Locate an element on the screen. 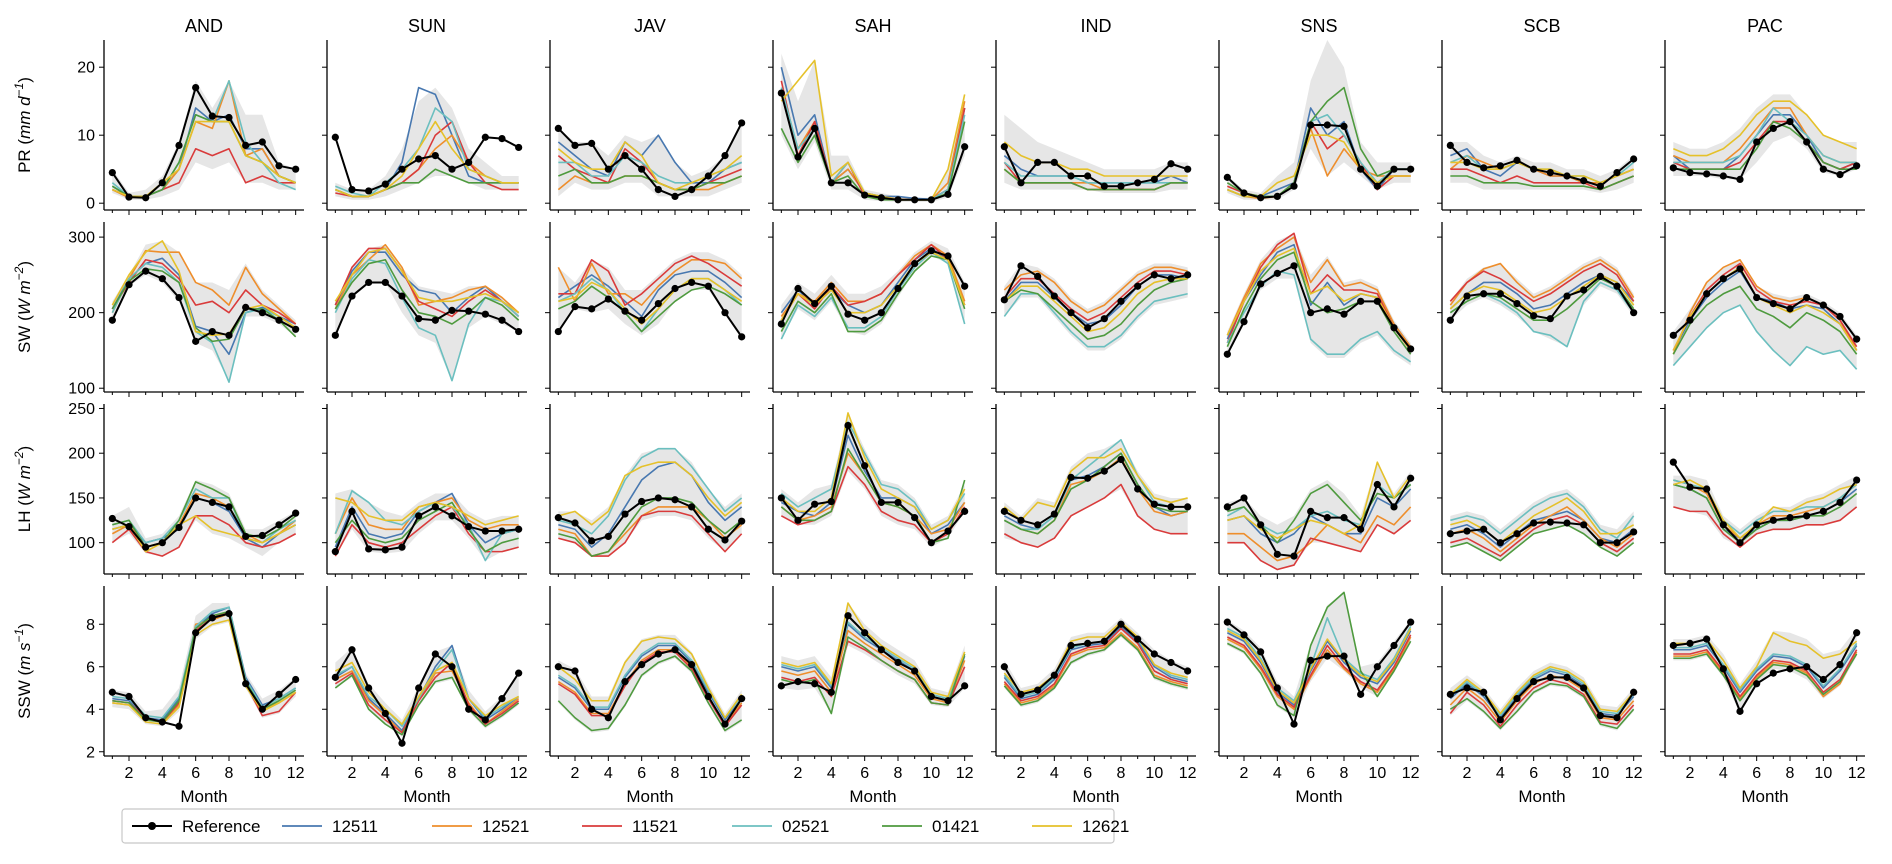  y-axis-label-pr: PR (mm d−1) is located at coordinates (23, 125).